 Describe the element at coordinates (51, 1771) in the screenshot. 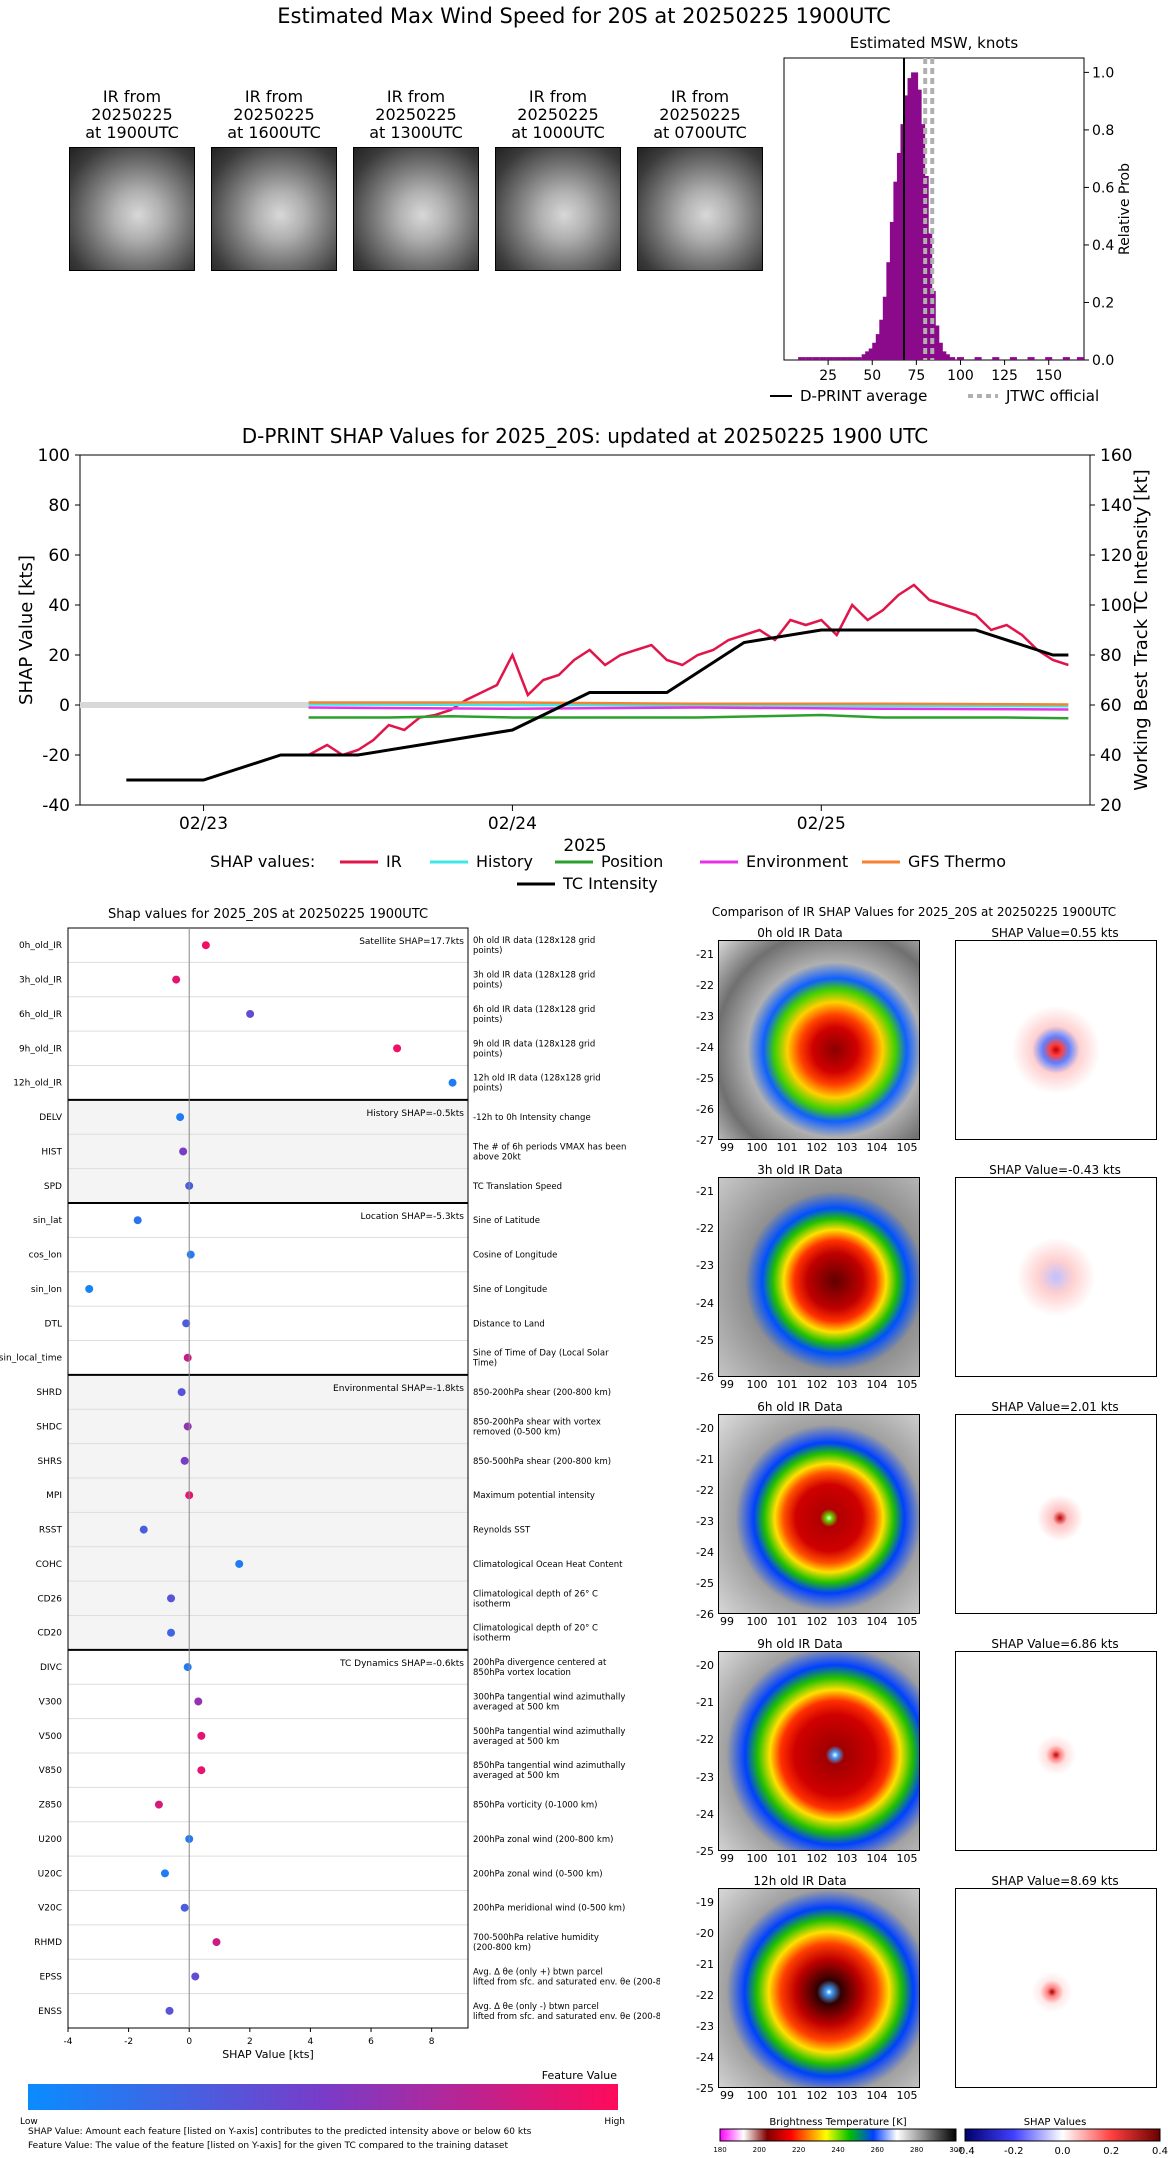

I see `feature-name: V850` at that location.